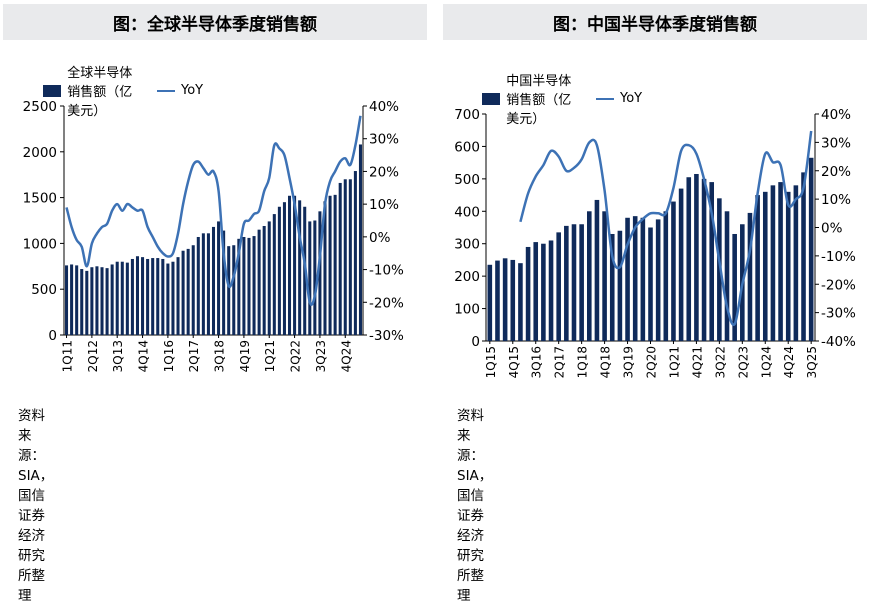 This screenshot has height=604, width=869. Describe the element at coordinates (52, 336) in the screenshot. I see `y-tick-label-left: 0` at that location.